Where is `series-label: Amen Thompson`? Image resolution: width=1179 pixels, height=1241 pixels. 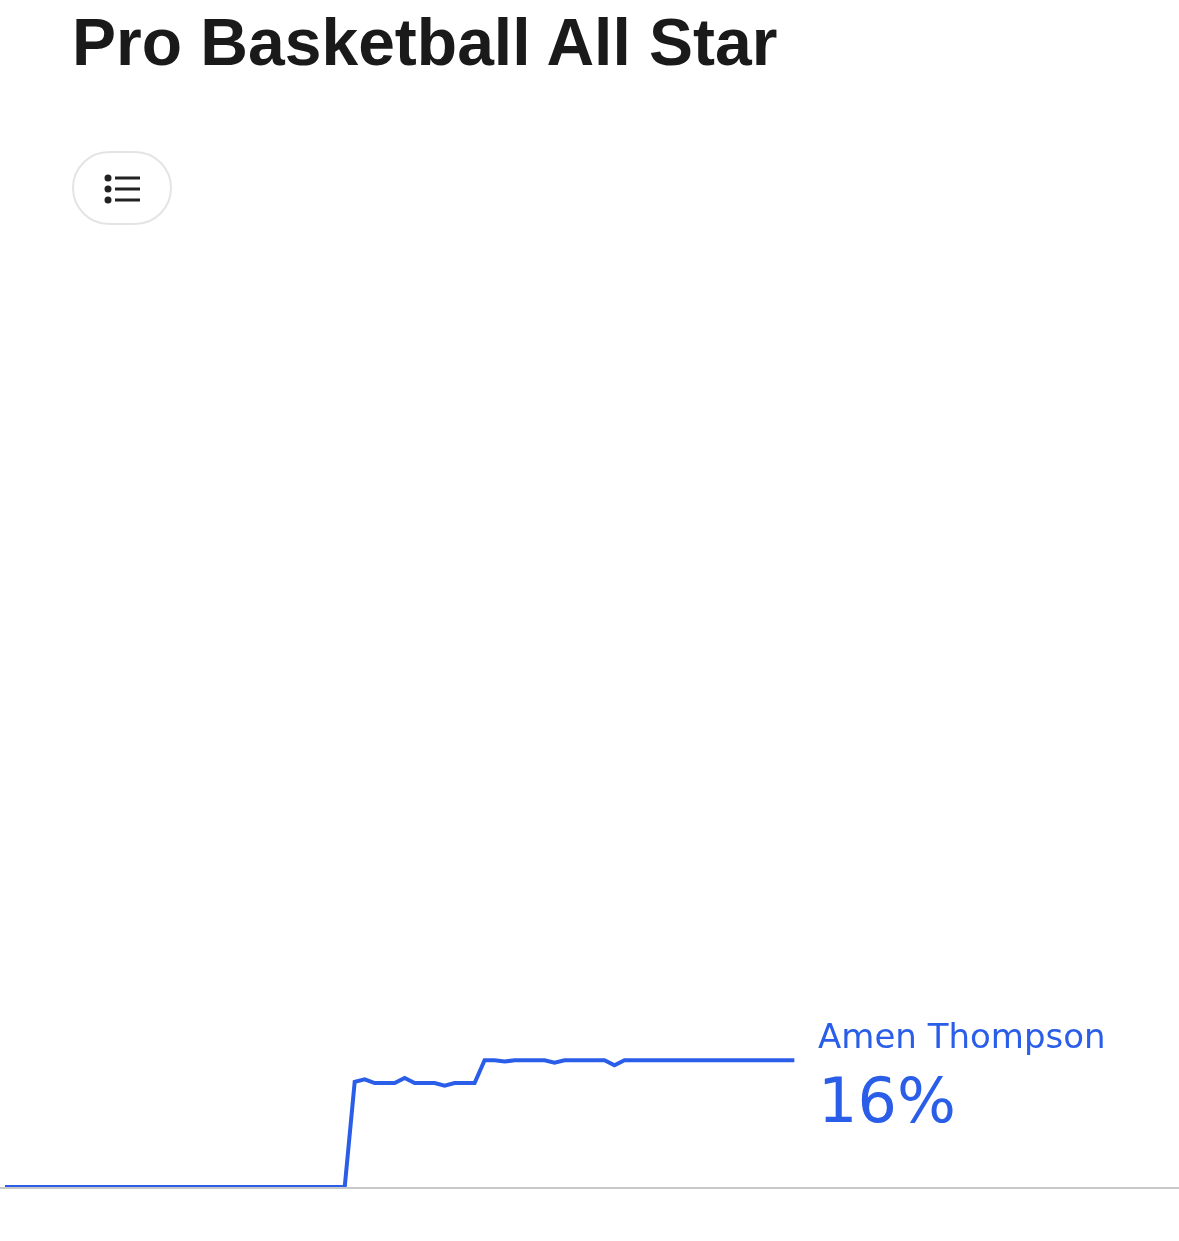 series-label: Amen Thompson is located at coordinates (962, 1036).